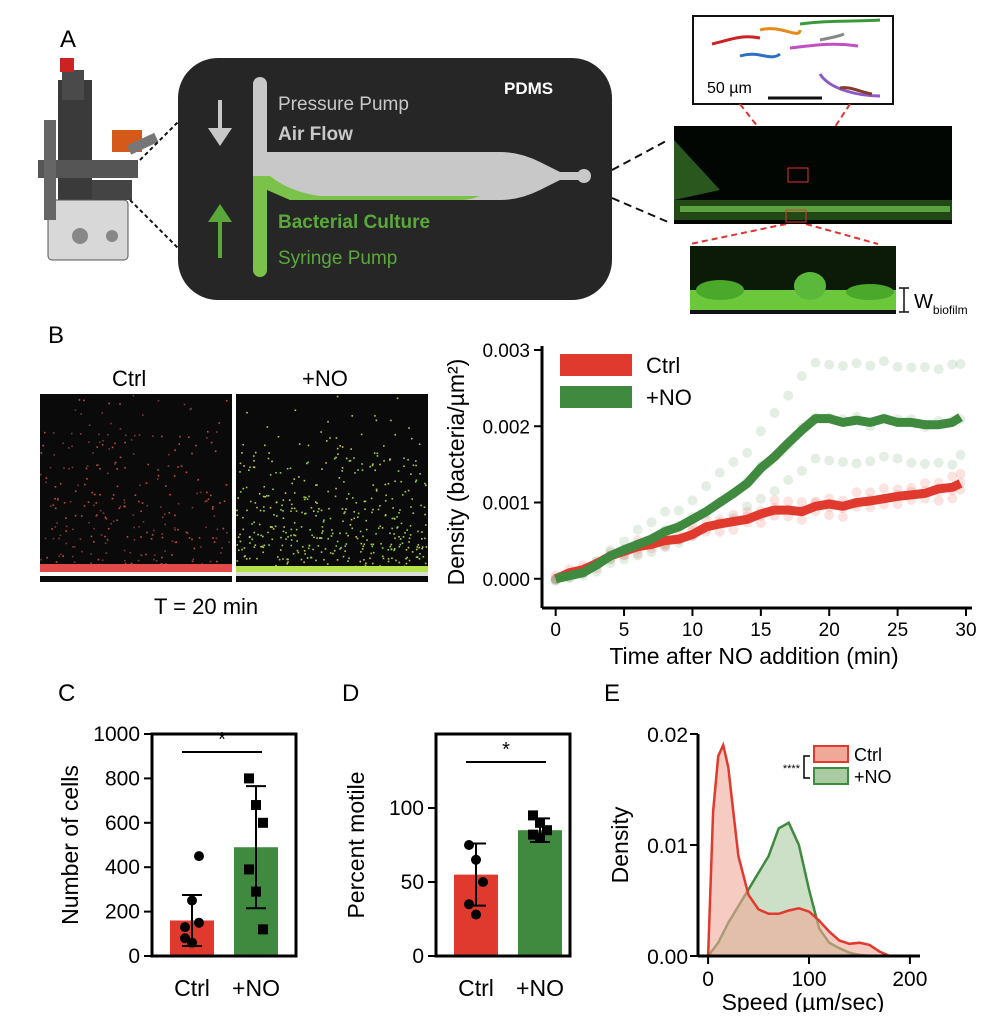  I want to click on y-tick-label: 800, so click(122, 778).